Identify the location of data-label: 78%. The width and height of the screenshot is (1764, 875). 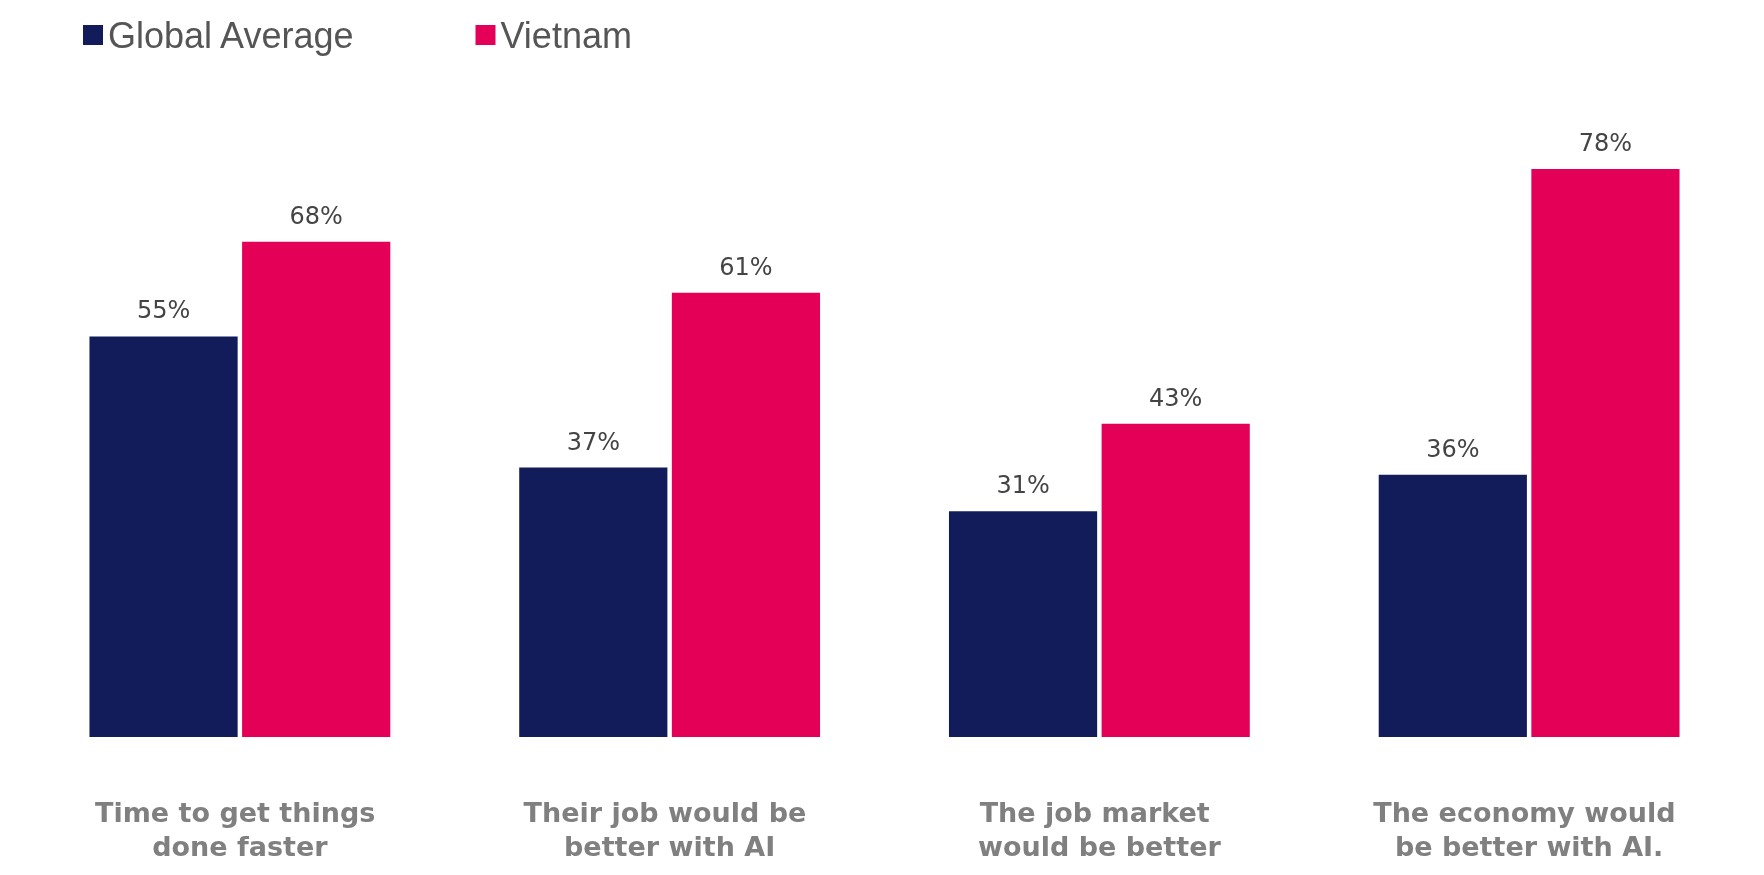
(1605, 143).